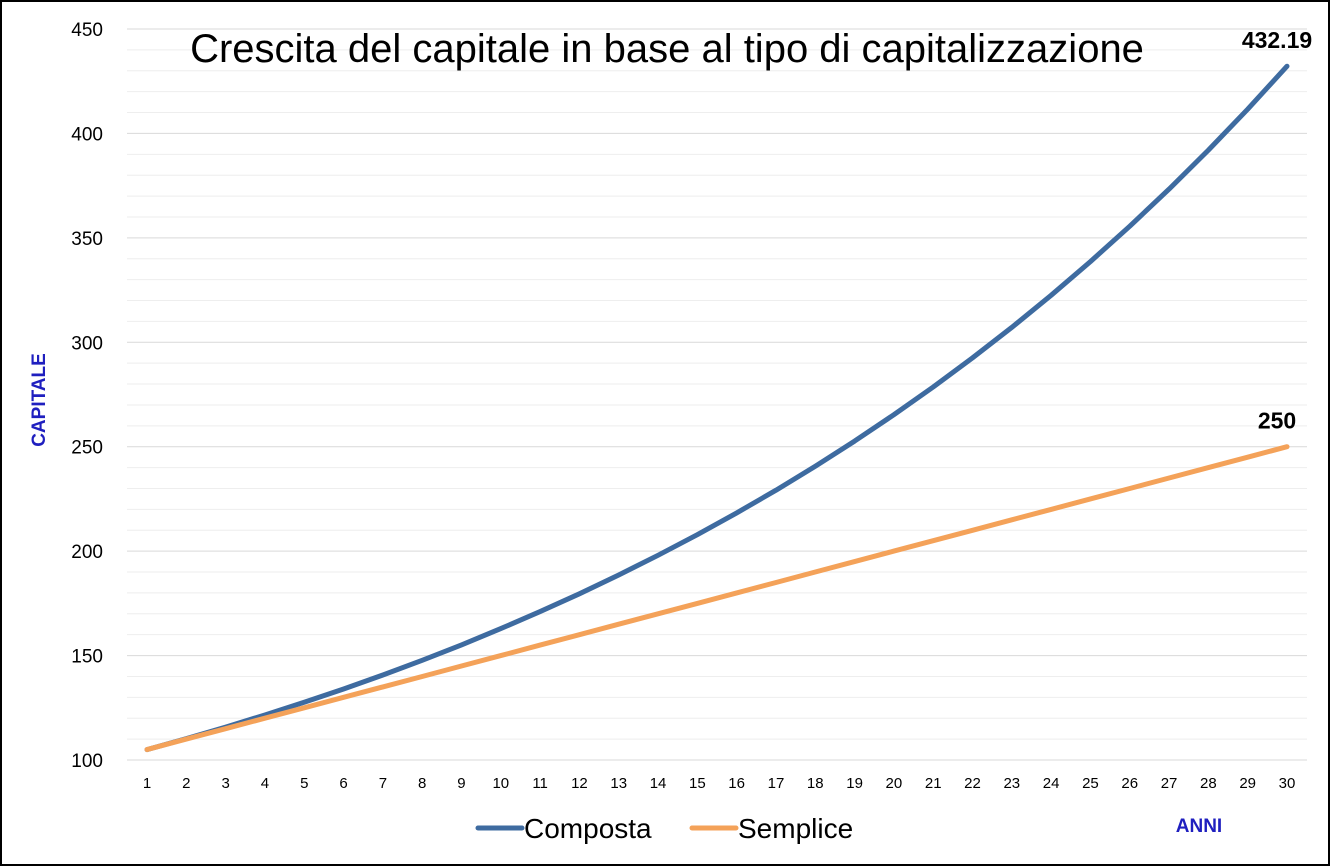  What do you see at coordinates (588, 828) in the screenshot?
I see `legend-label-composta: Composta` at bounding box center [588, 828].